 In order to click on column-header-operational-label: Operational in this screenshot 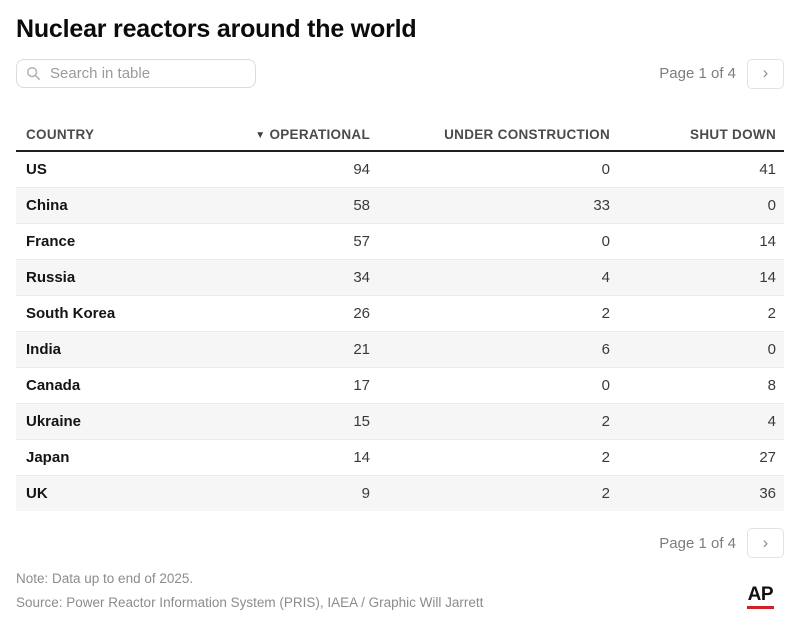, I will do `click(319, 134)`.